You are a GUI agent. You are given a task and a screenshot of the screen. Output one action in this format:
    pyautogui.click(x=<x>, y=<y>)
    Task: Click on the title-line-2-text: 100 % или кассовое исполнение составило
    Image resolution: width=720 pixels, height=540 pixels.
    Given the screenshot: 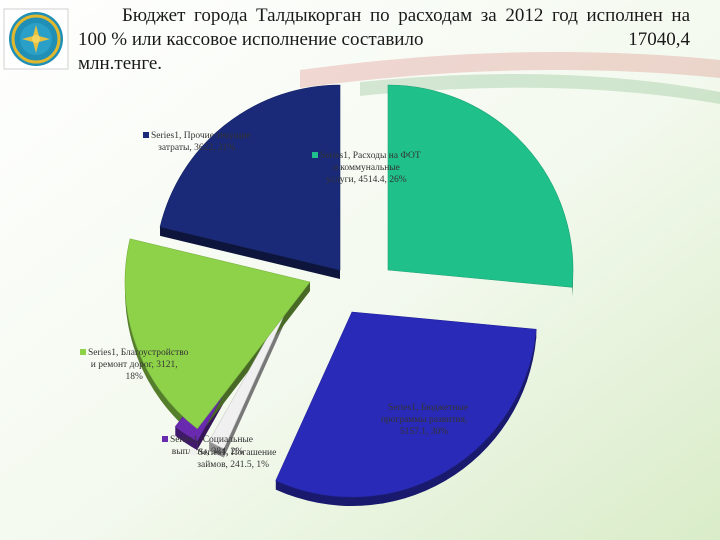 What is the action you would take?
    pyautogui.click(x=251, y=39)
    